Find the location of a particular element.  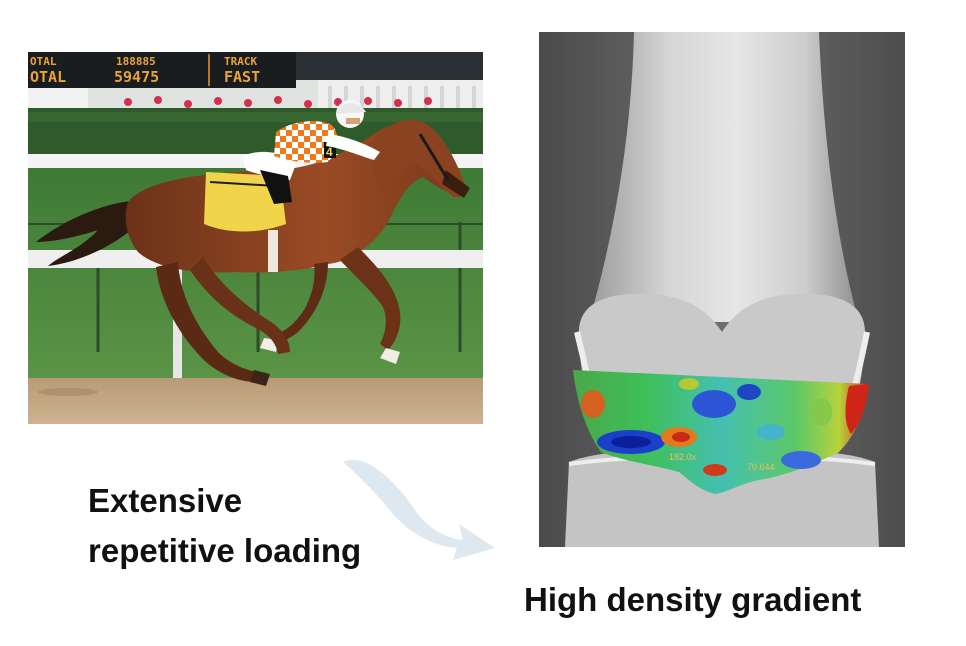

caption-loading-line1: Extensive is located at coordinates (165, 500).